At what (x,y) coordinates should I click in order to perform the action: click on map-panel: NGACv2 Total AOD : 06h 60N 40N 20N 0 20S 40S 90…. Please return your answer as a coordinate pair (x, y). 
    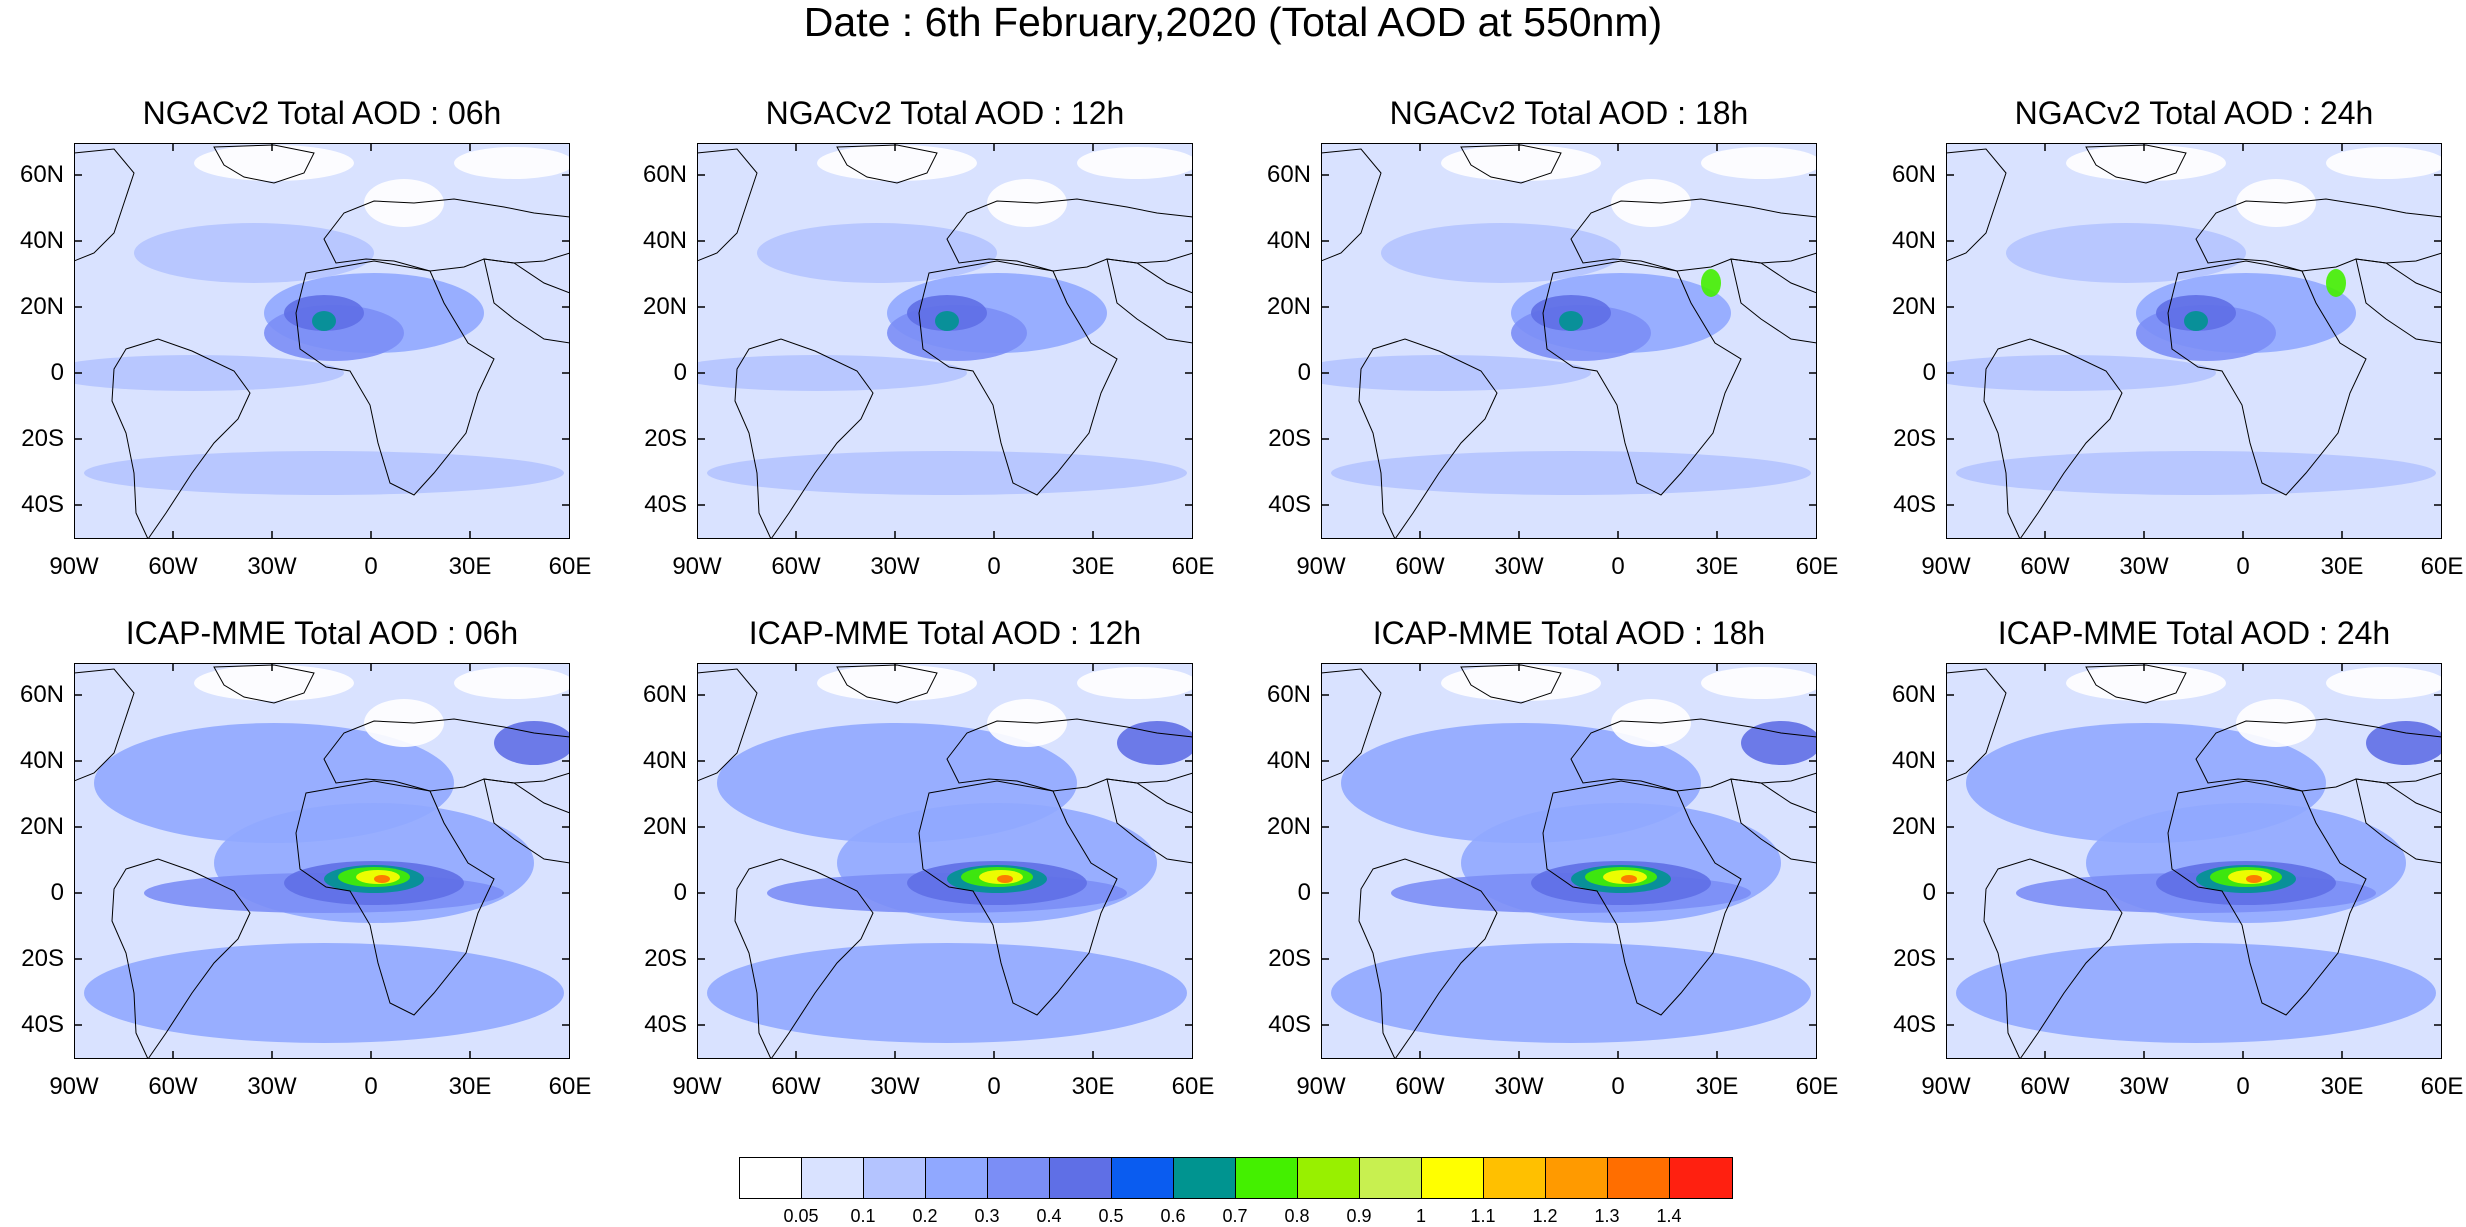
    Looking at the image, I should click on (305, 337).